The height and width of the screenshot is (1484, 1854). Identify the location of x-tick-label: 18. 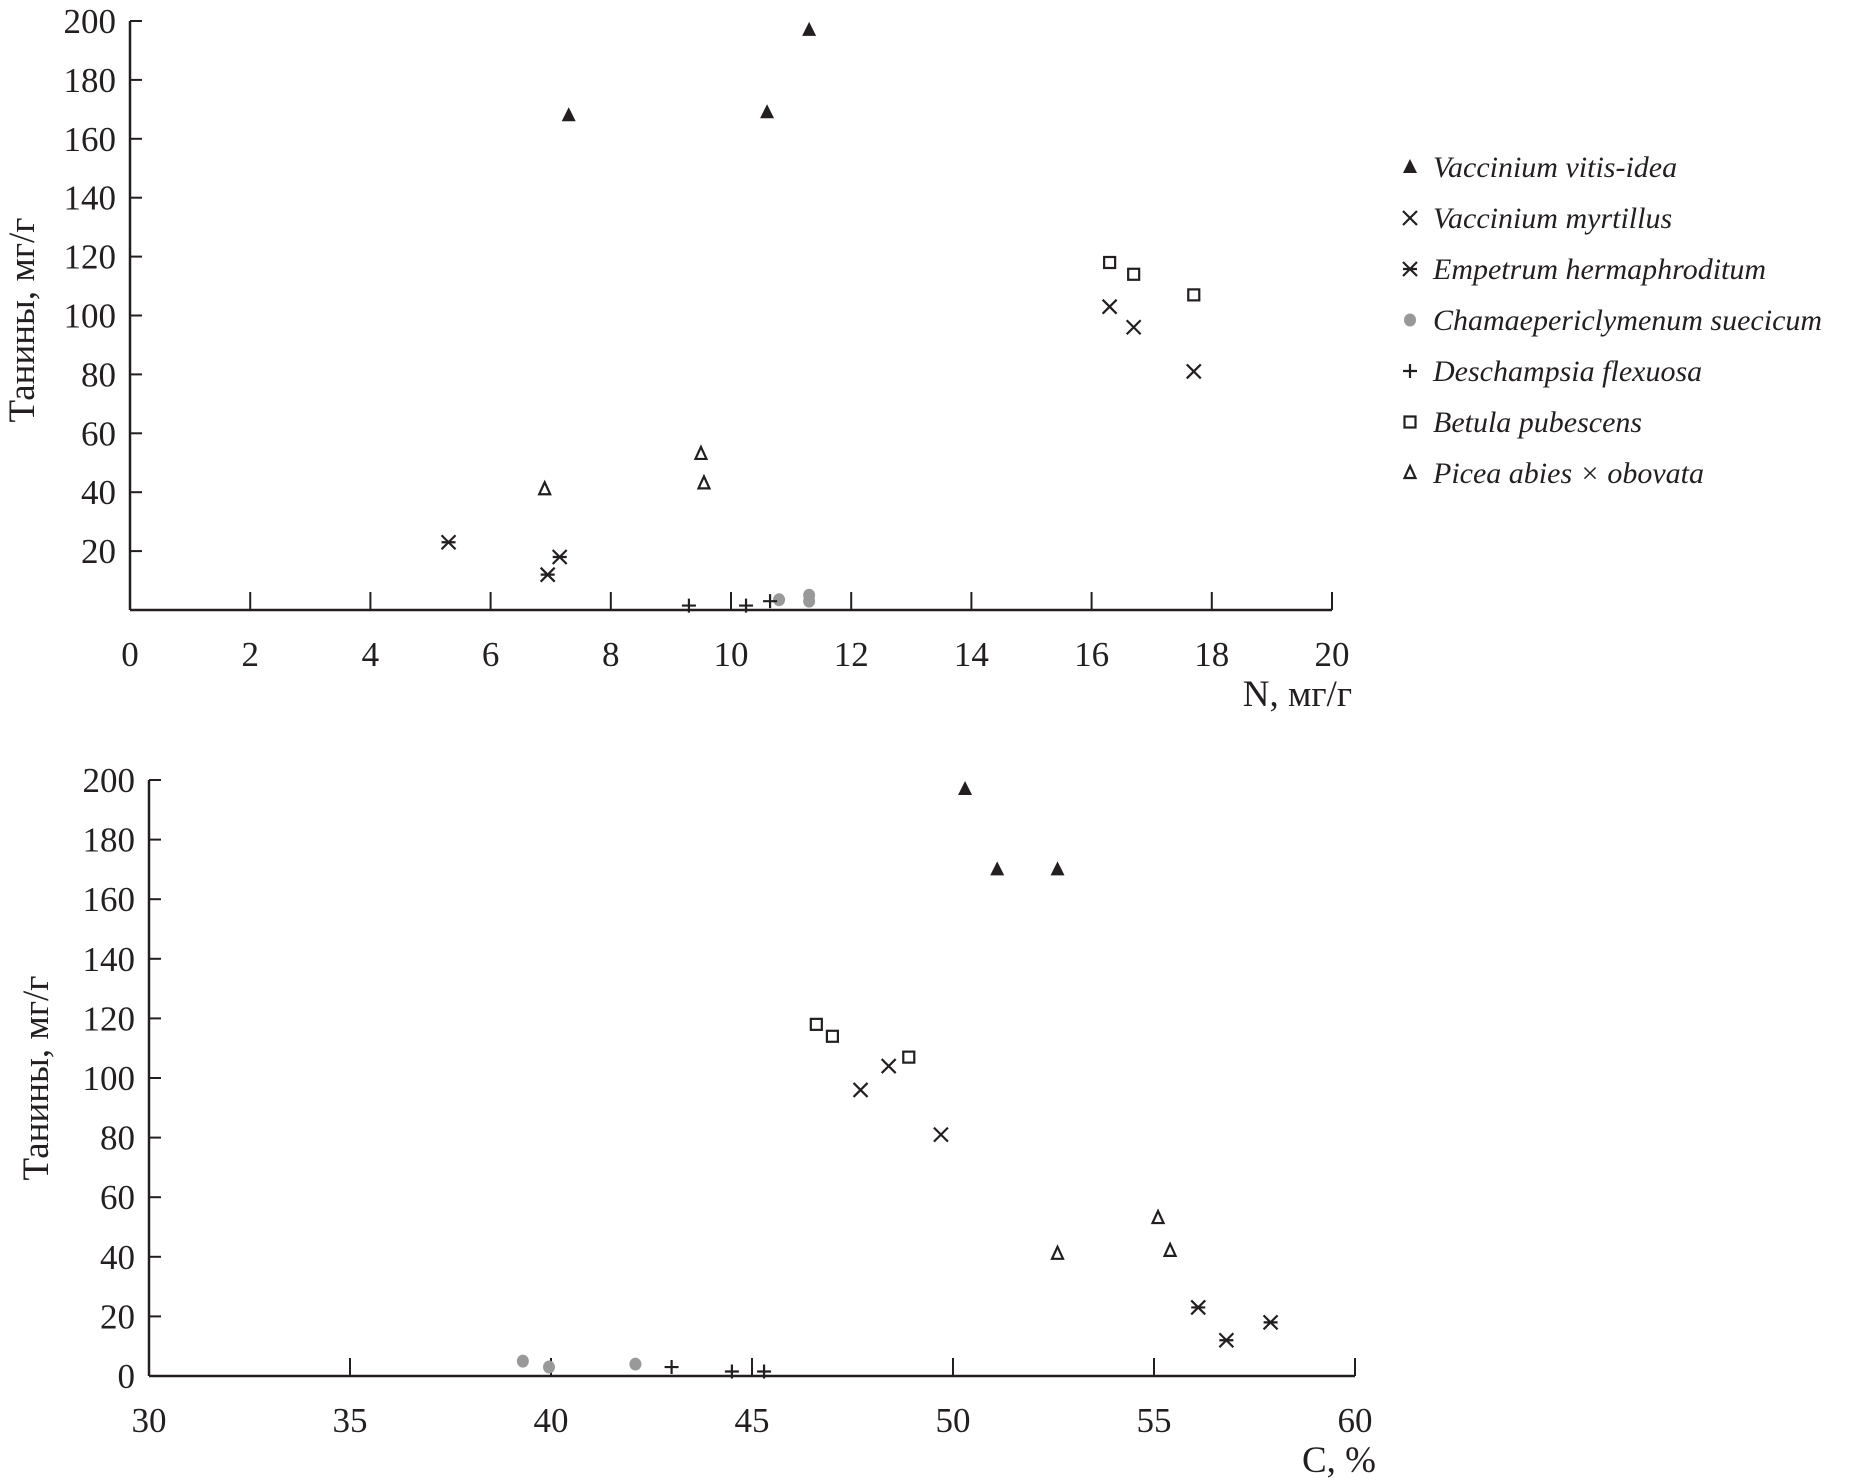
(1211, 654).